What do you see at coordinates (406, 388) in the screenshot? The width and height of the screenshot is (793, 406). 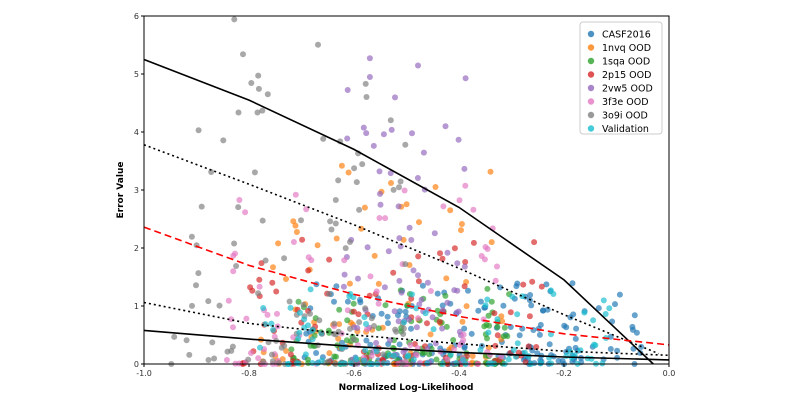 I see `x-axis-title: Normalized Log-Likelihood` at bounding box center [406, 388].